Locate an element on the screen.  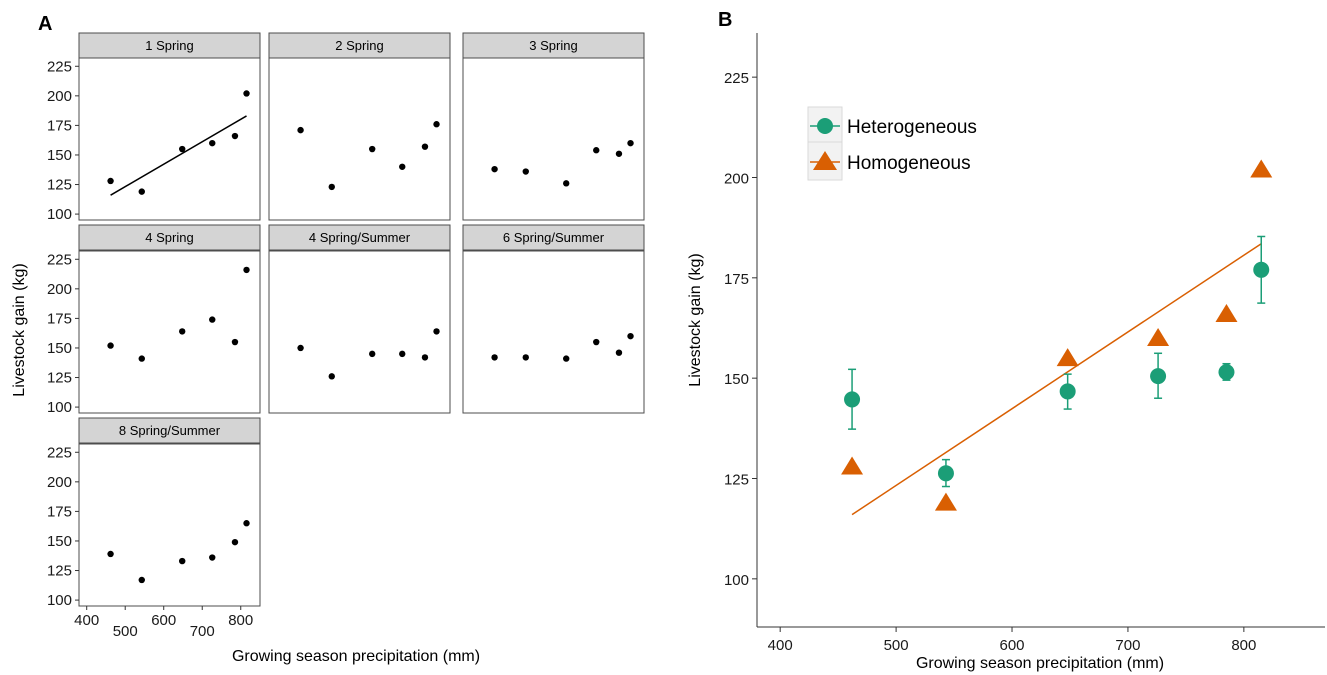
legend-heterogeneous-marker is located at coordinates (825, 126).